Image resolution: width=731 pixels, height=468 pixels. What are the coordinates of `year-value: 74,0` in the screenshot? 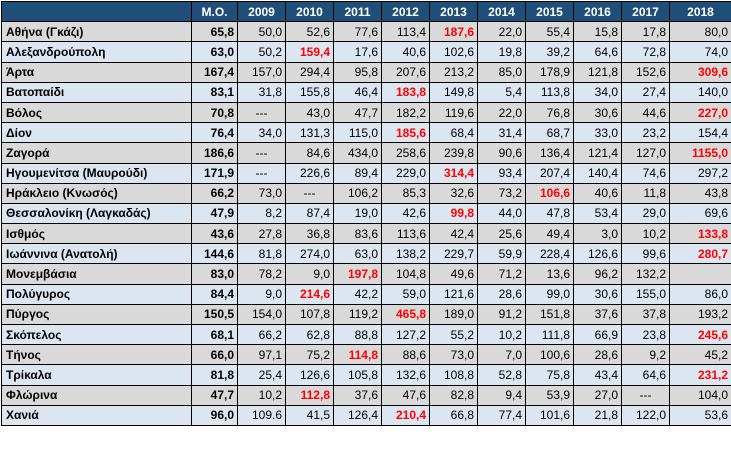 It's located at (700, 52).